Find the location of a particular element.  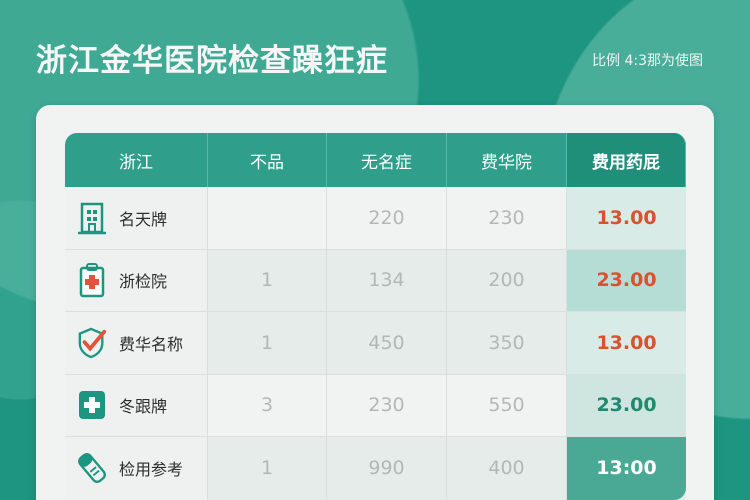

table-row: 费华名称 1 450 350 13.00 is located at coordinates (375, 343).